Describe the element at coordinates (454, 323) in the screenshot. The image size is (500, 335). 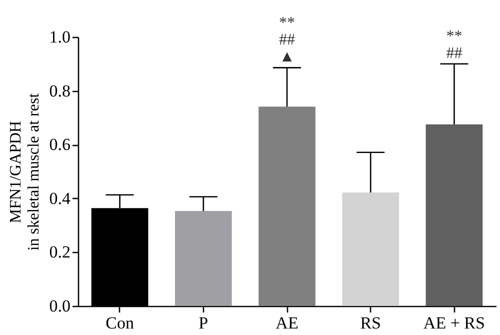
I see `x-tick-label: AE + RS` at that location.